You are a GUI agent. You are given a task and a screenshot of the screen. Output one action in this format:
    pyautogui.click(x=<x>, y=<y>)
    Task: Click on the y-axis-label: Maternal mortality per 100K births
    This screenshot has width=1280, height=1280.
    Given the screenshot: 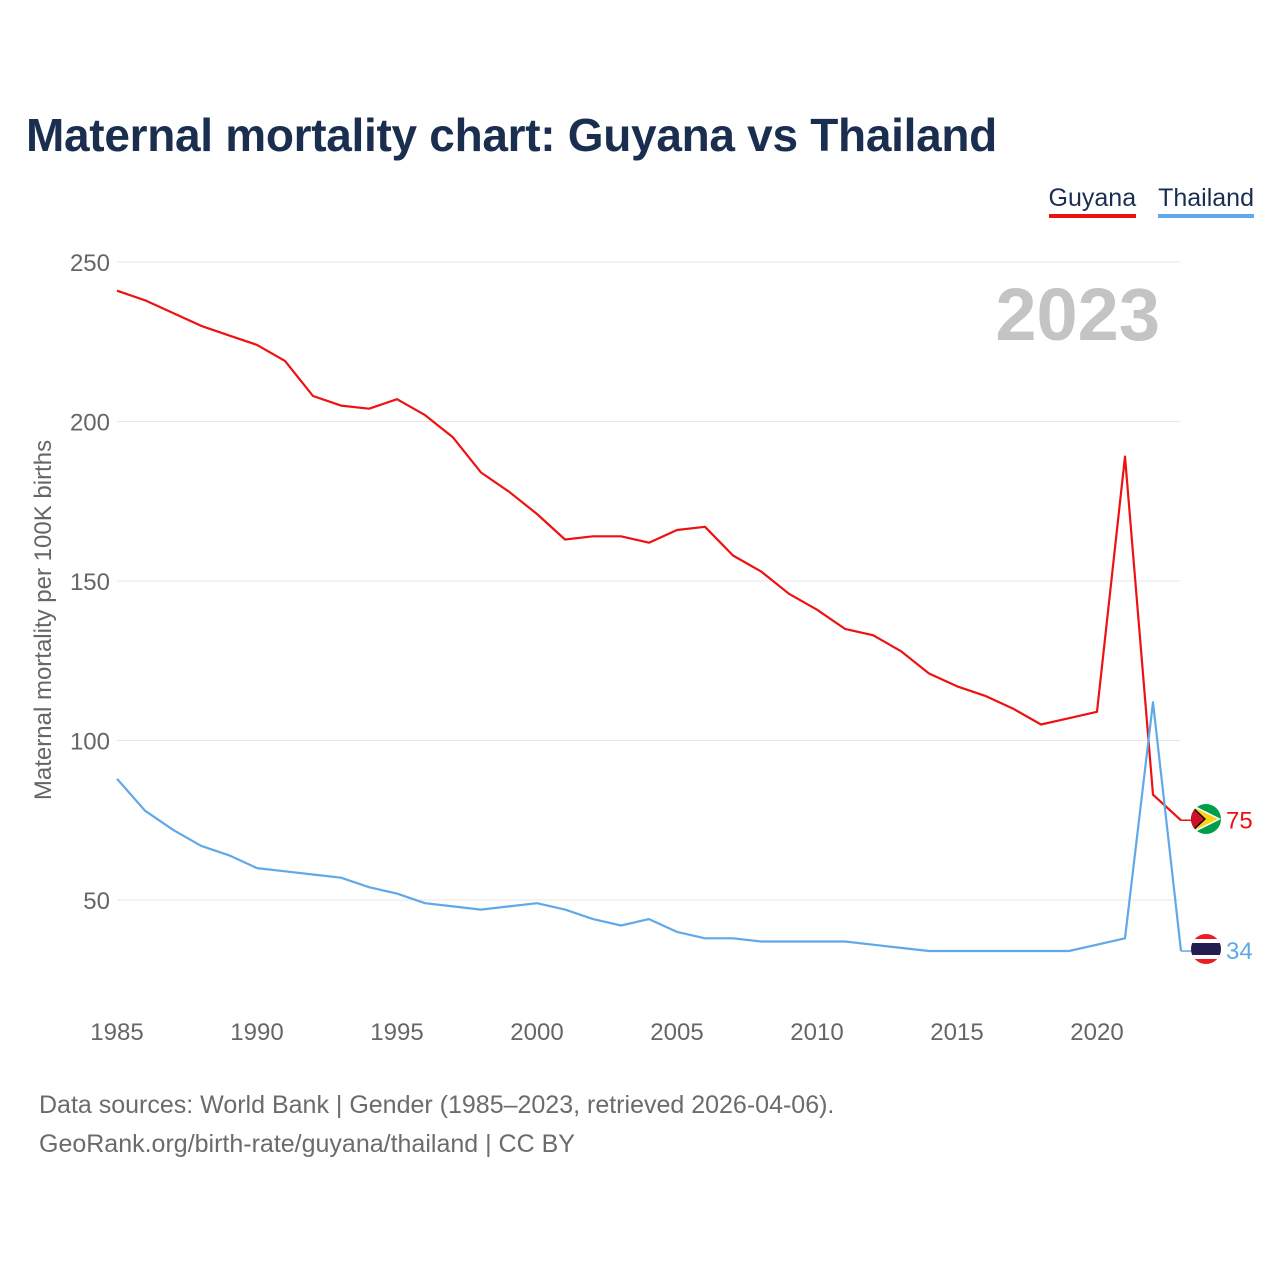 What is the action you would take?
    pyautogui.click(x=43, y=620)
    